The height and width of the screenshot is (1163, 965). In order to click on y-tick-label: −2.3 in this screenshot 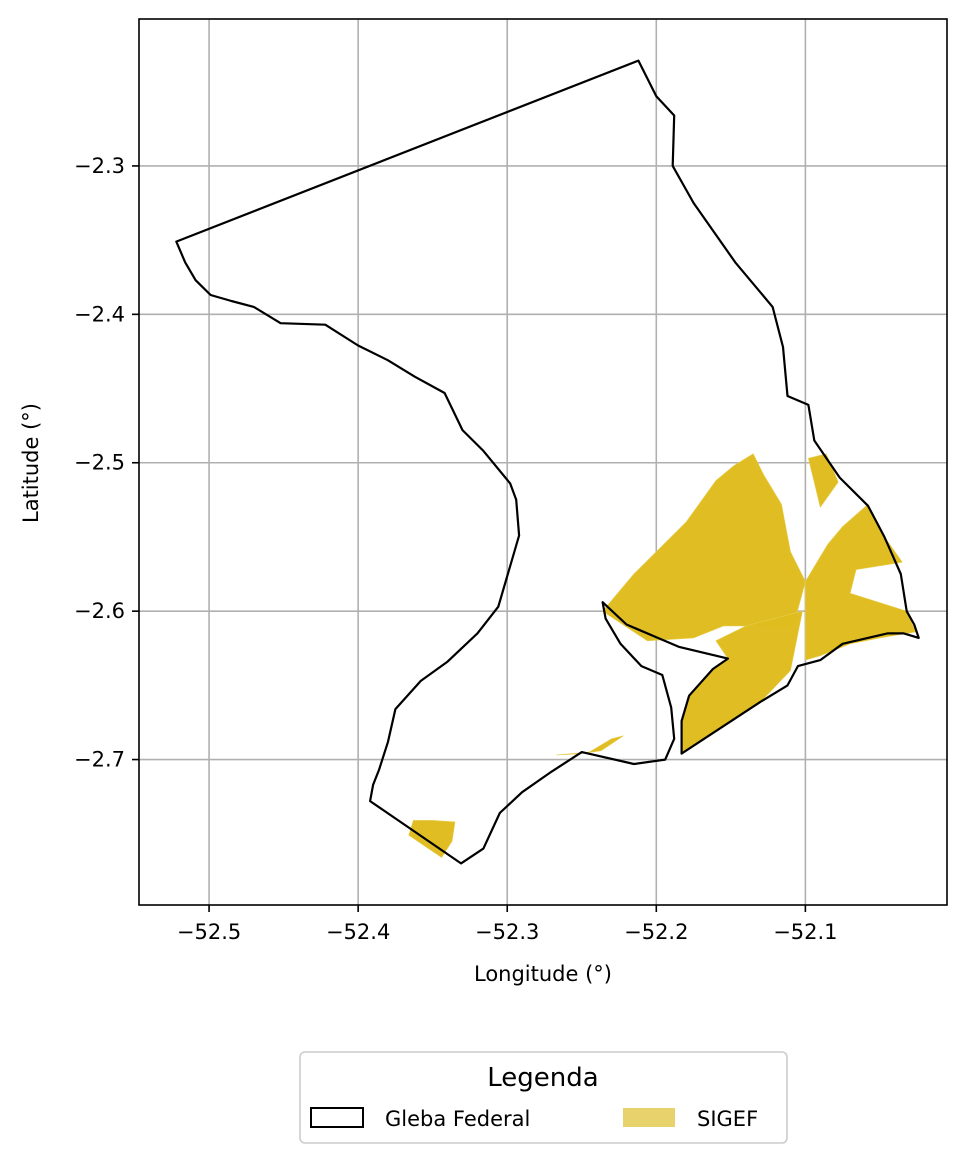, I will do `click(99, 166)`.